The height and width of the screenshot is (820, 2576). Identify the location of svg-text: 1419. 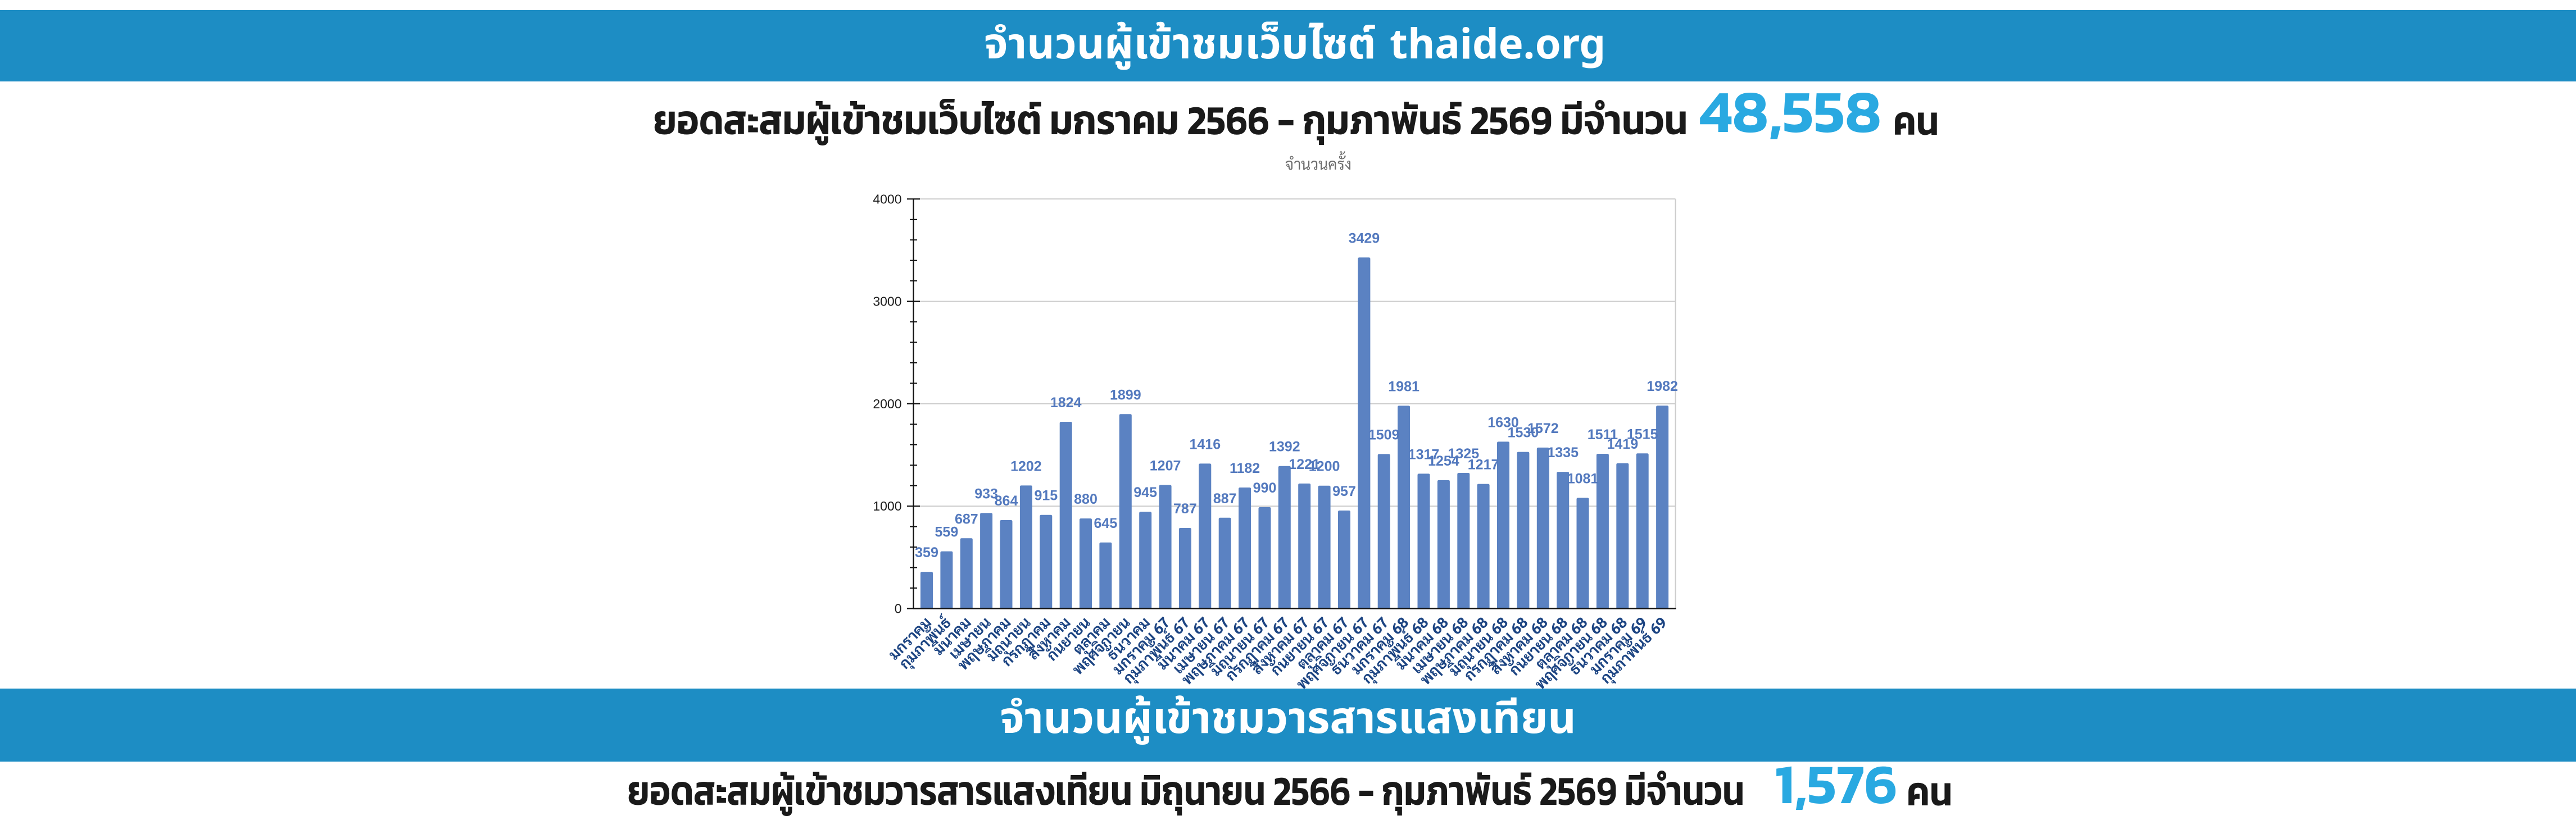
(1622, 444).